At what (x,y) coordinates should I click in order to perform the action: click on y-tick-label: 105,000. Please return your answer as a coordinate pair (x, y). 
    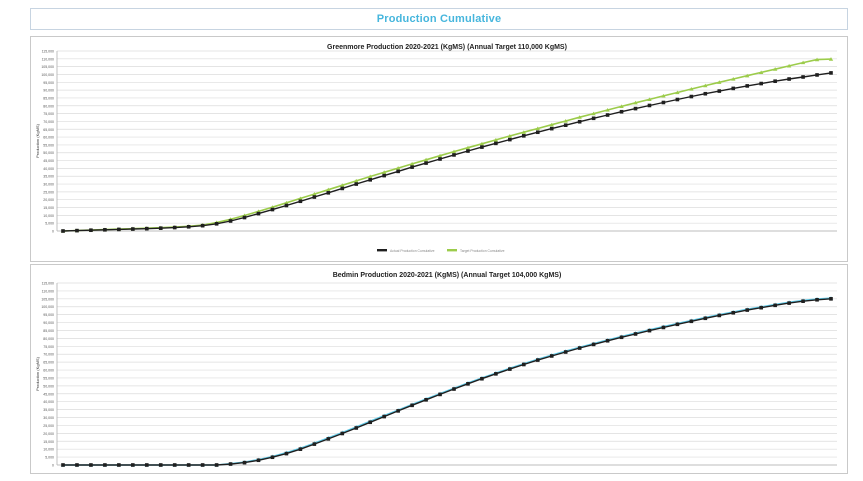
    Looking at the image, I should click on (47, 299).